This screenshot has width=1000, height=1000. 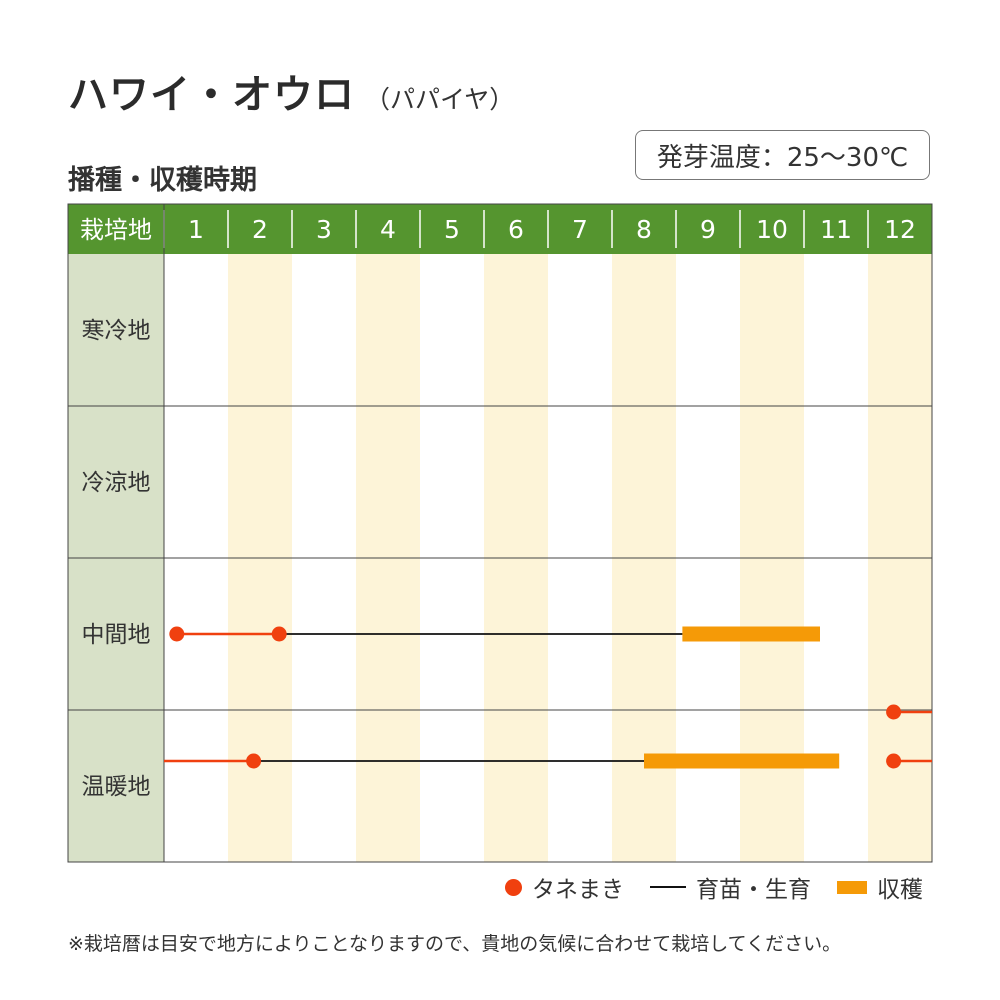 What do you see at coordinates (116, 483) in the screenshot?
I see `region-label: 冷涼地` at bounding box center [116, 483].